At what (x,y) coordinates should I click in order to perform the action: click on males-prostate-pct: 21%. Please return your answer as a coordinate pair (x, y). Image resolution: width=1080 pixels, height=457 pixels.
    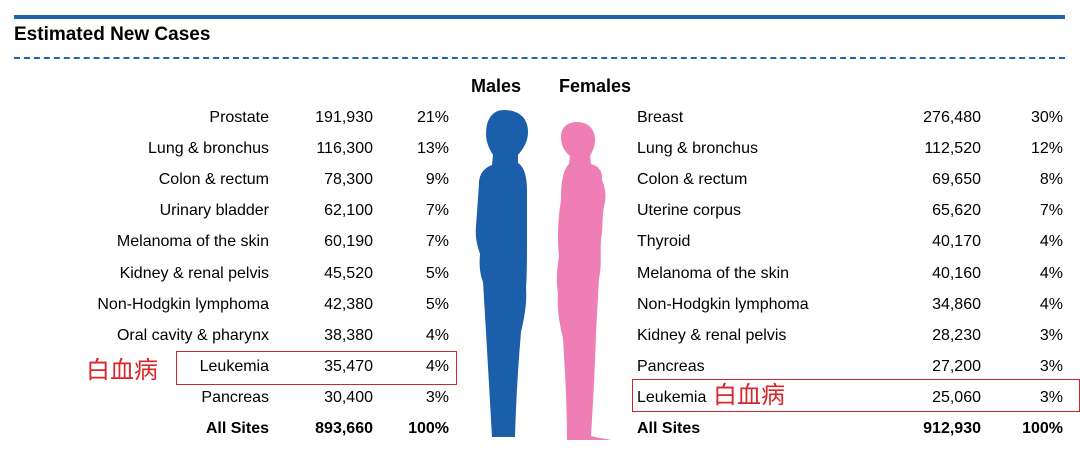
    Looking at the image, I should click on (432, 117).